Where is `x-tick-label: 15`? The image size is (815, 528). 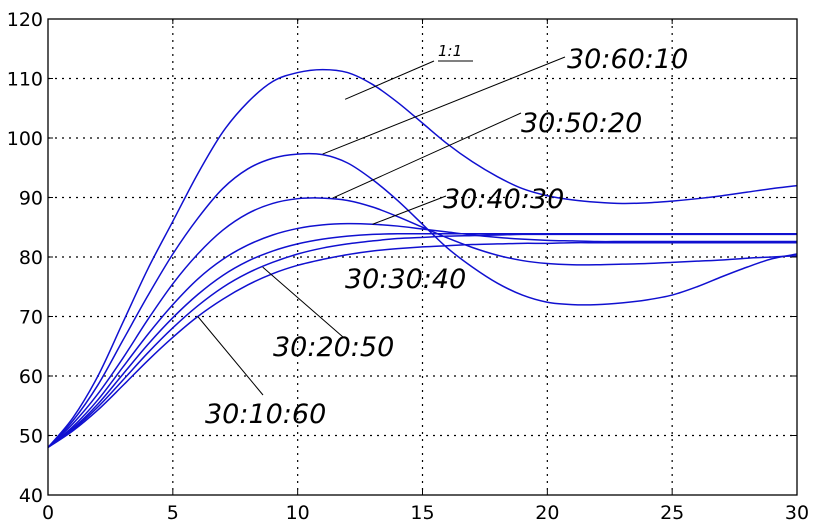 x-tick-label: 15 is located at coordinates (422, 513).